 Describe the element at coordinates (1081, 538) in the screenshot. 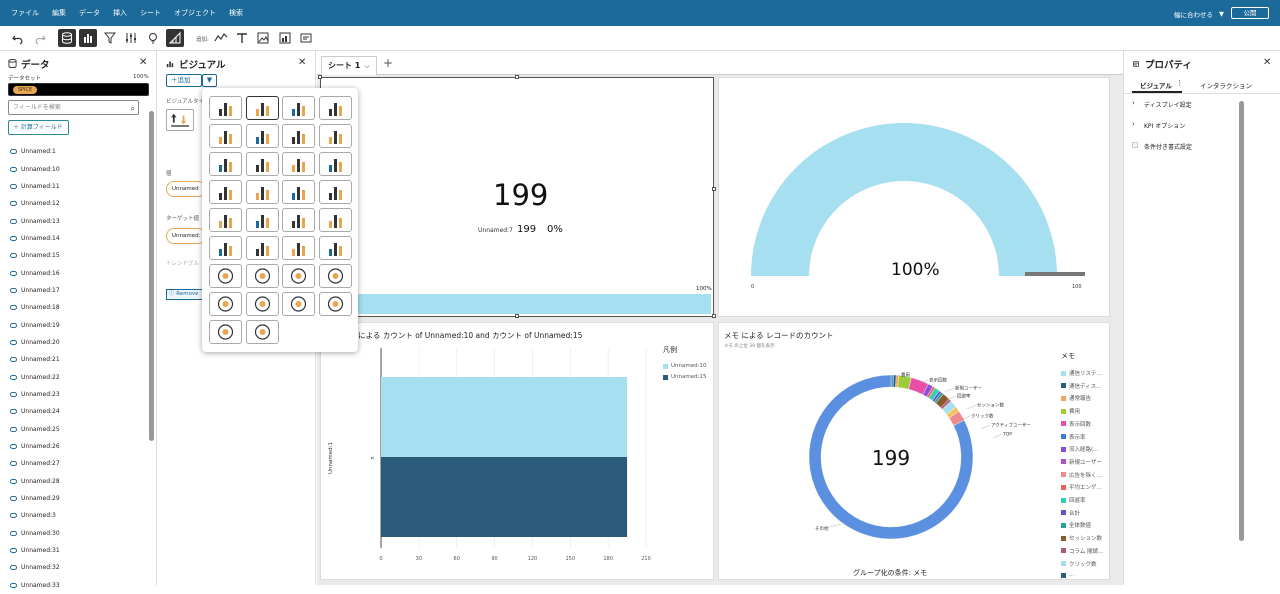

I see `legend-item: セッション数` at that location.